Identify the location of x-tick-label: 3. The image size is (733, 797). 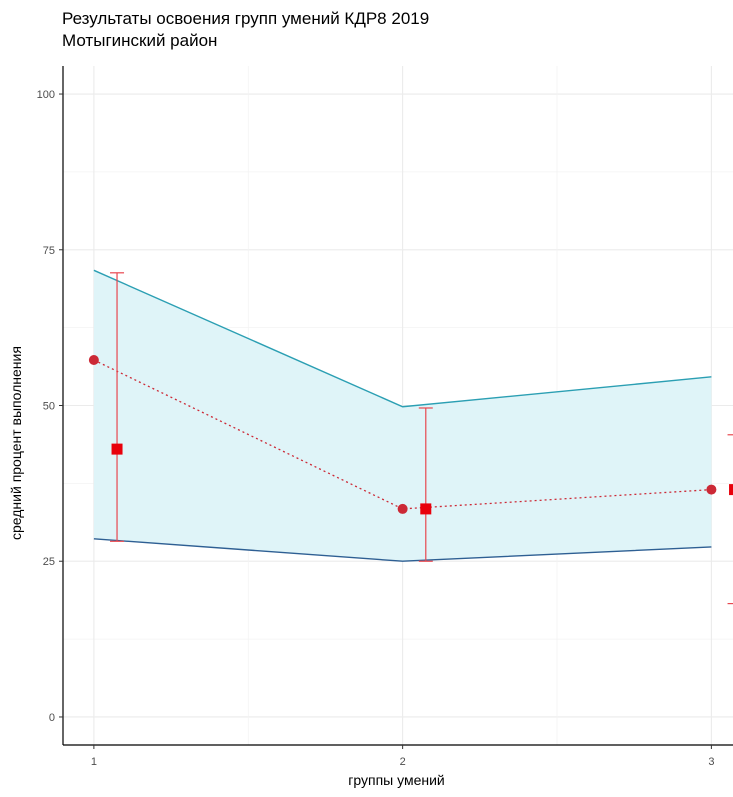
(711, 762).